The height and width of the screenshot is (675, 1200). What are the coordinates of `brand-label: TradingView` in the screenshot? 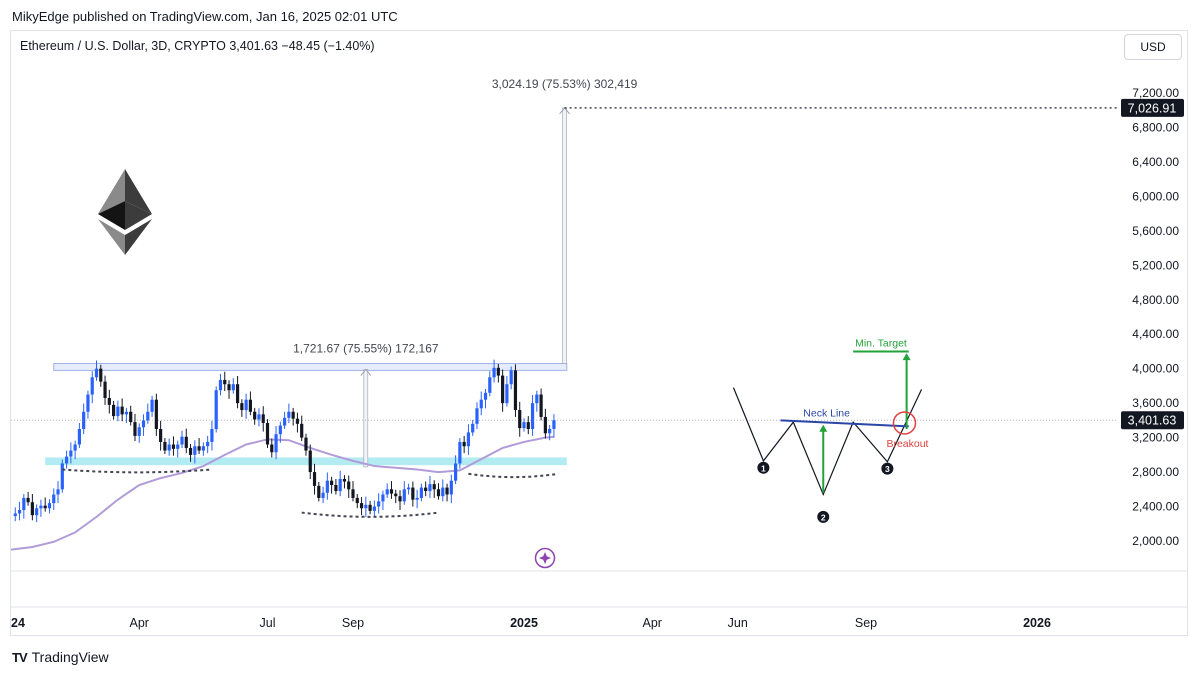 It's located at (70, 657).